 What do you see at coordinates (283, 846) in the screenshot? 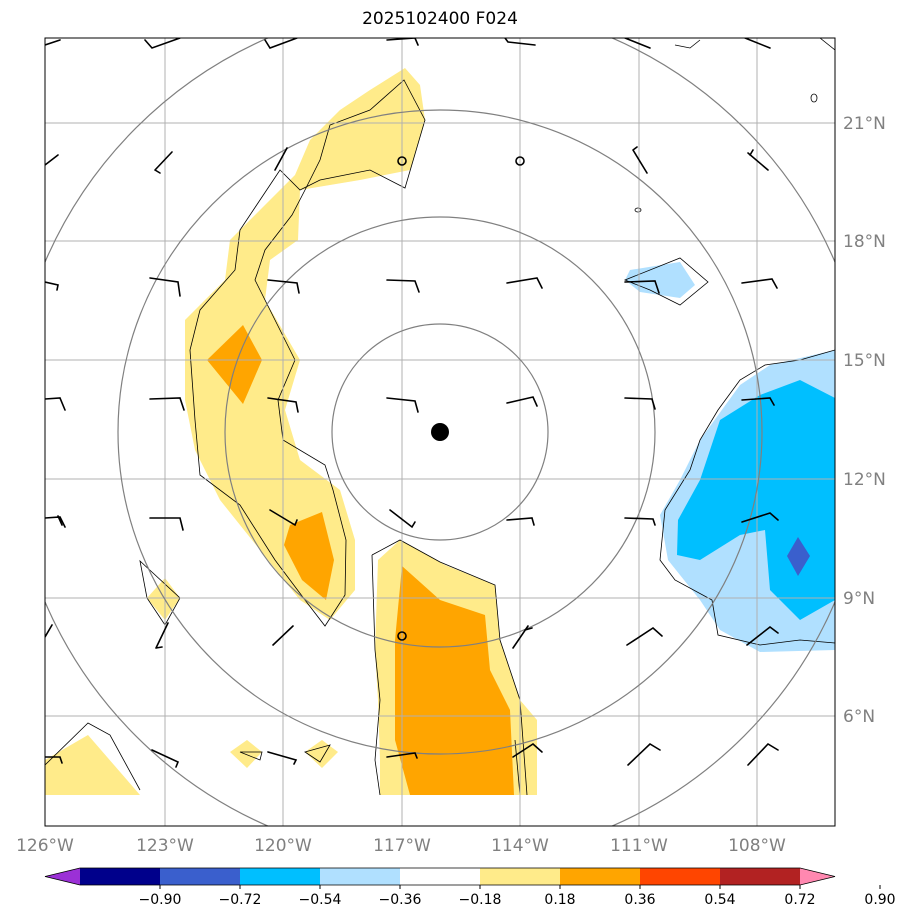
I see `lon-label-120: 120°W` at bounding box center [283, 846].